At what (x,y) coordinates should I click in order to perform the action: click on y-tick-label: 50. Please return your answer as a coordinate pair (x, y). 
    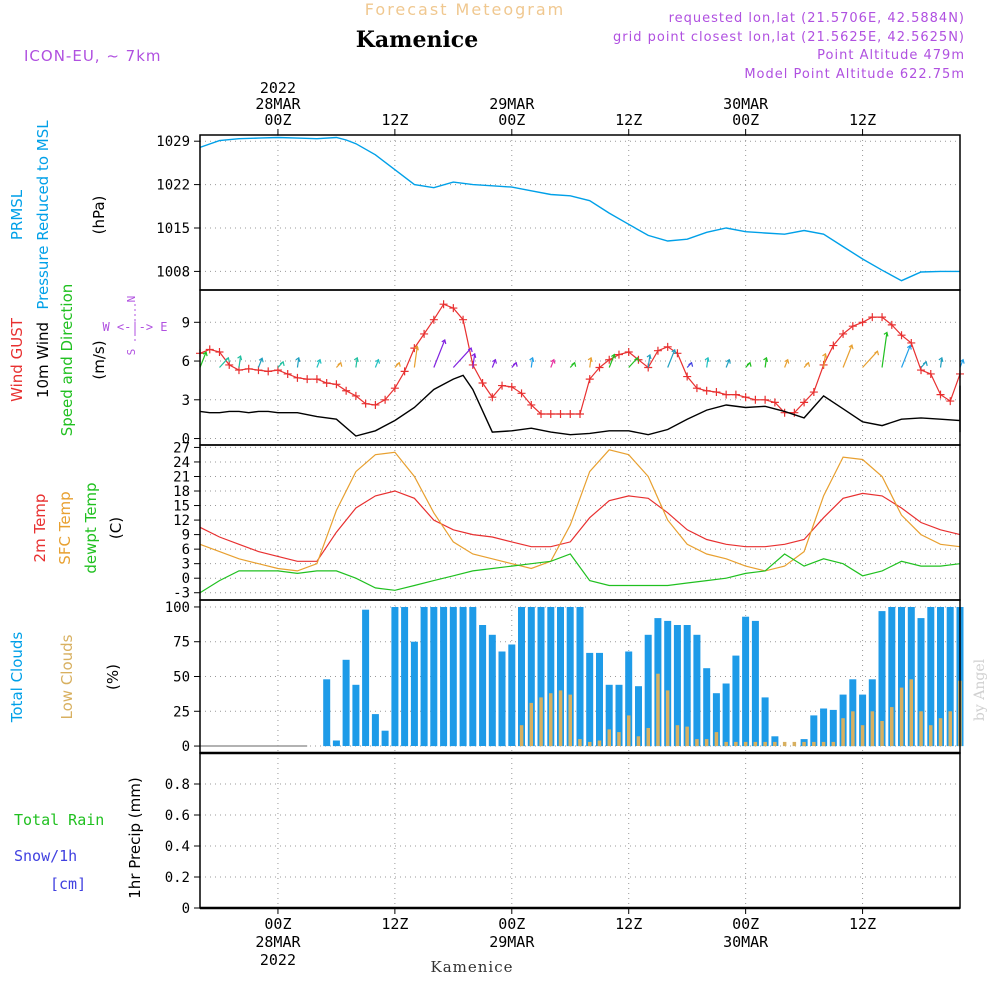
    Looking at the image, I should click on (181, 678).